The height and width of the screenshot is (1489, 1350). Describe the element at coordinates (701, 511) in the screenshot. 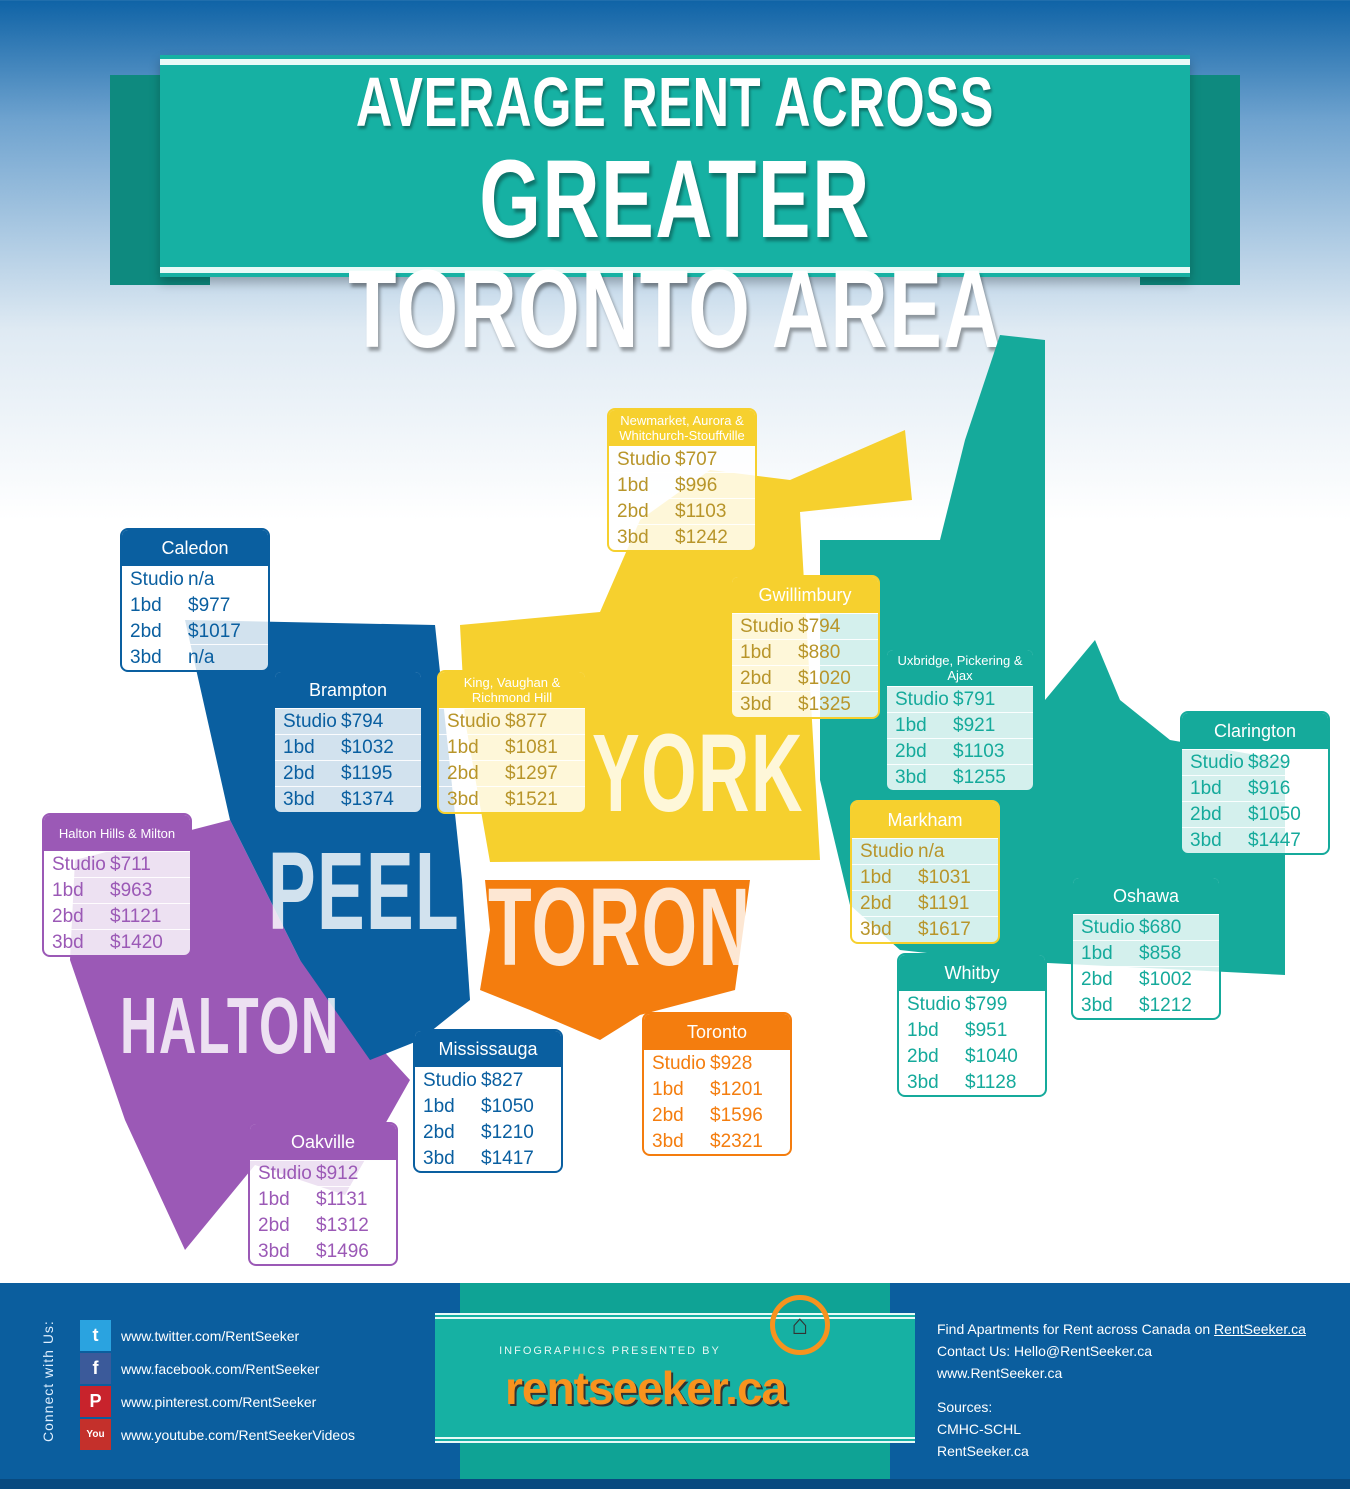

I see `rent-value: $1103` at that location.